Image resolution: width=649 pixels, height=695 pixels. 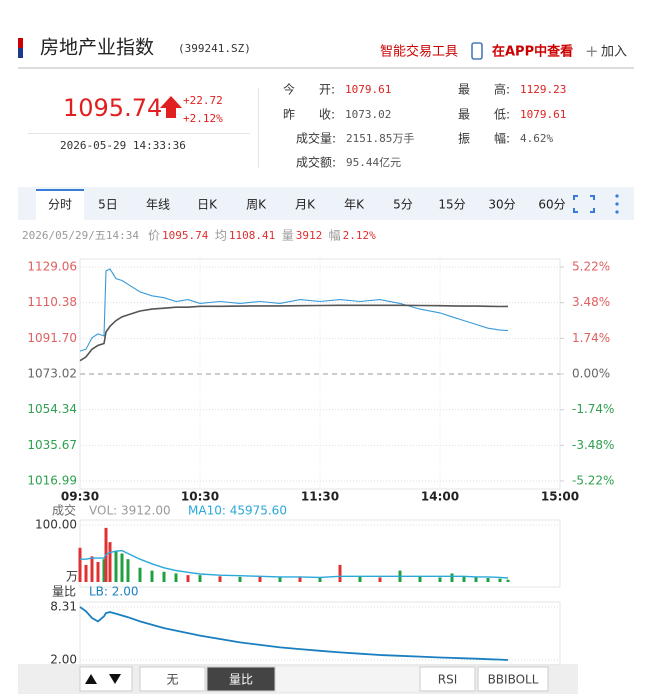 I want to click on info-value: 1095.74, so click(x=185, y=235).